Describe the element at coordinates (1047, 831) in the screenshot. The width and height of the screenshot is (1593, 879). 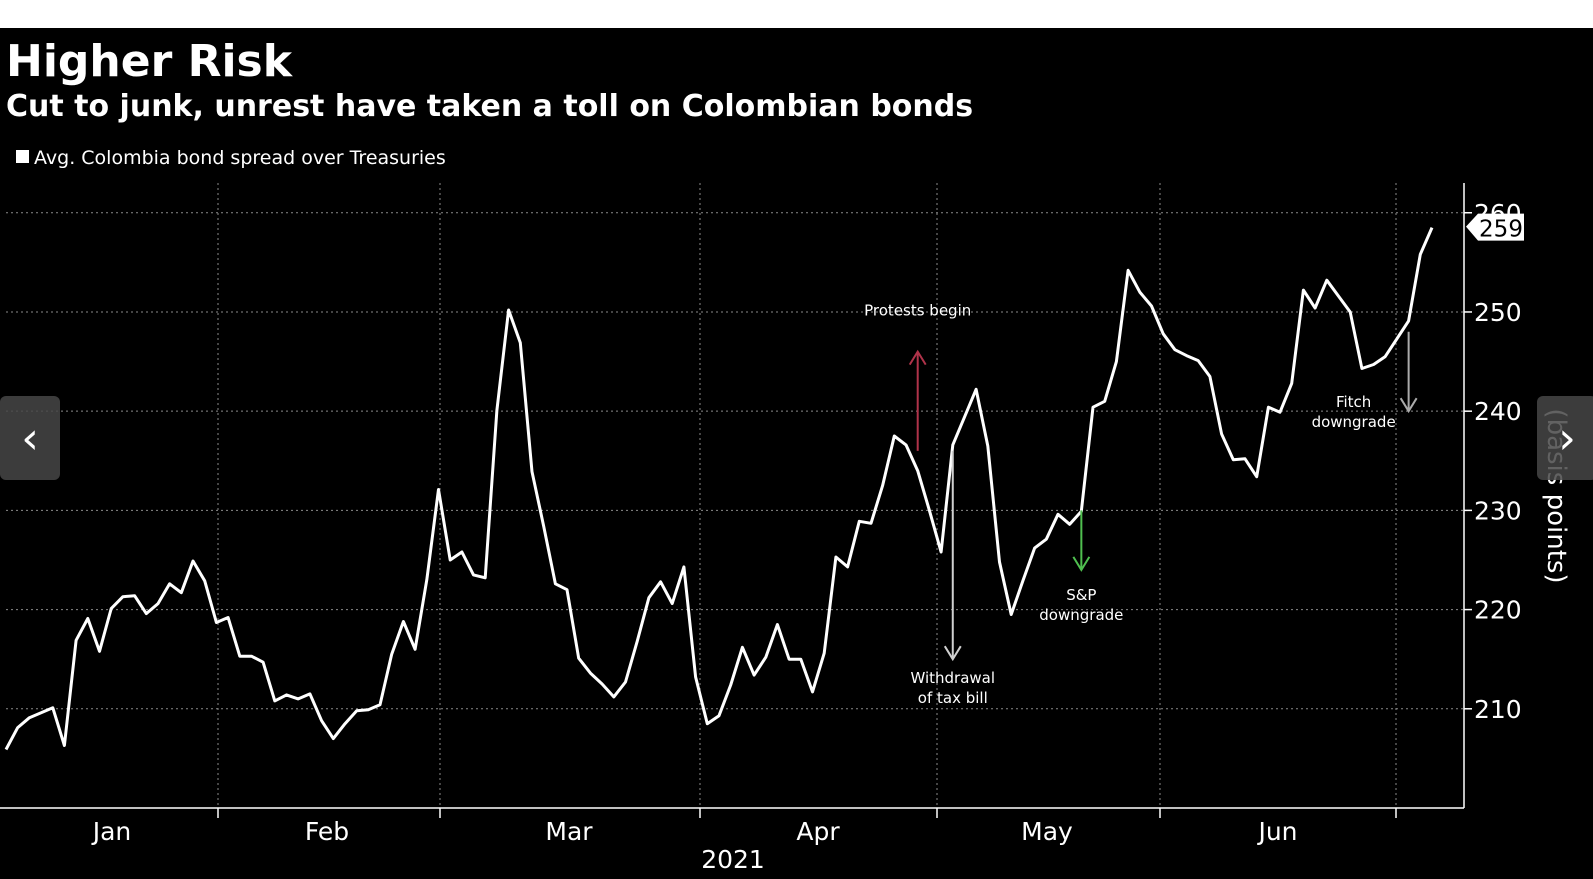
I see `x-tick-label: May` at that location.